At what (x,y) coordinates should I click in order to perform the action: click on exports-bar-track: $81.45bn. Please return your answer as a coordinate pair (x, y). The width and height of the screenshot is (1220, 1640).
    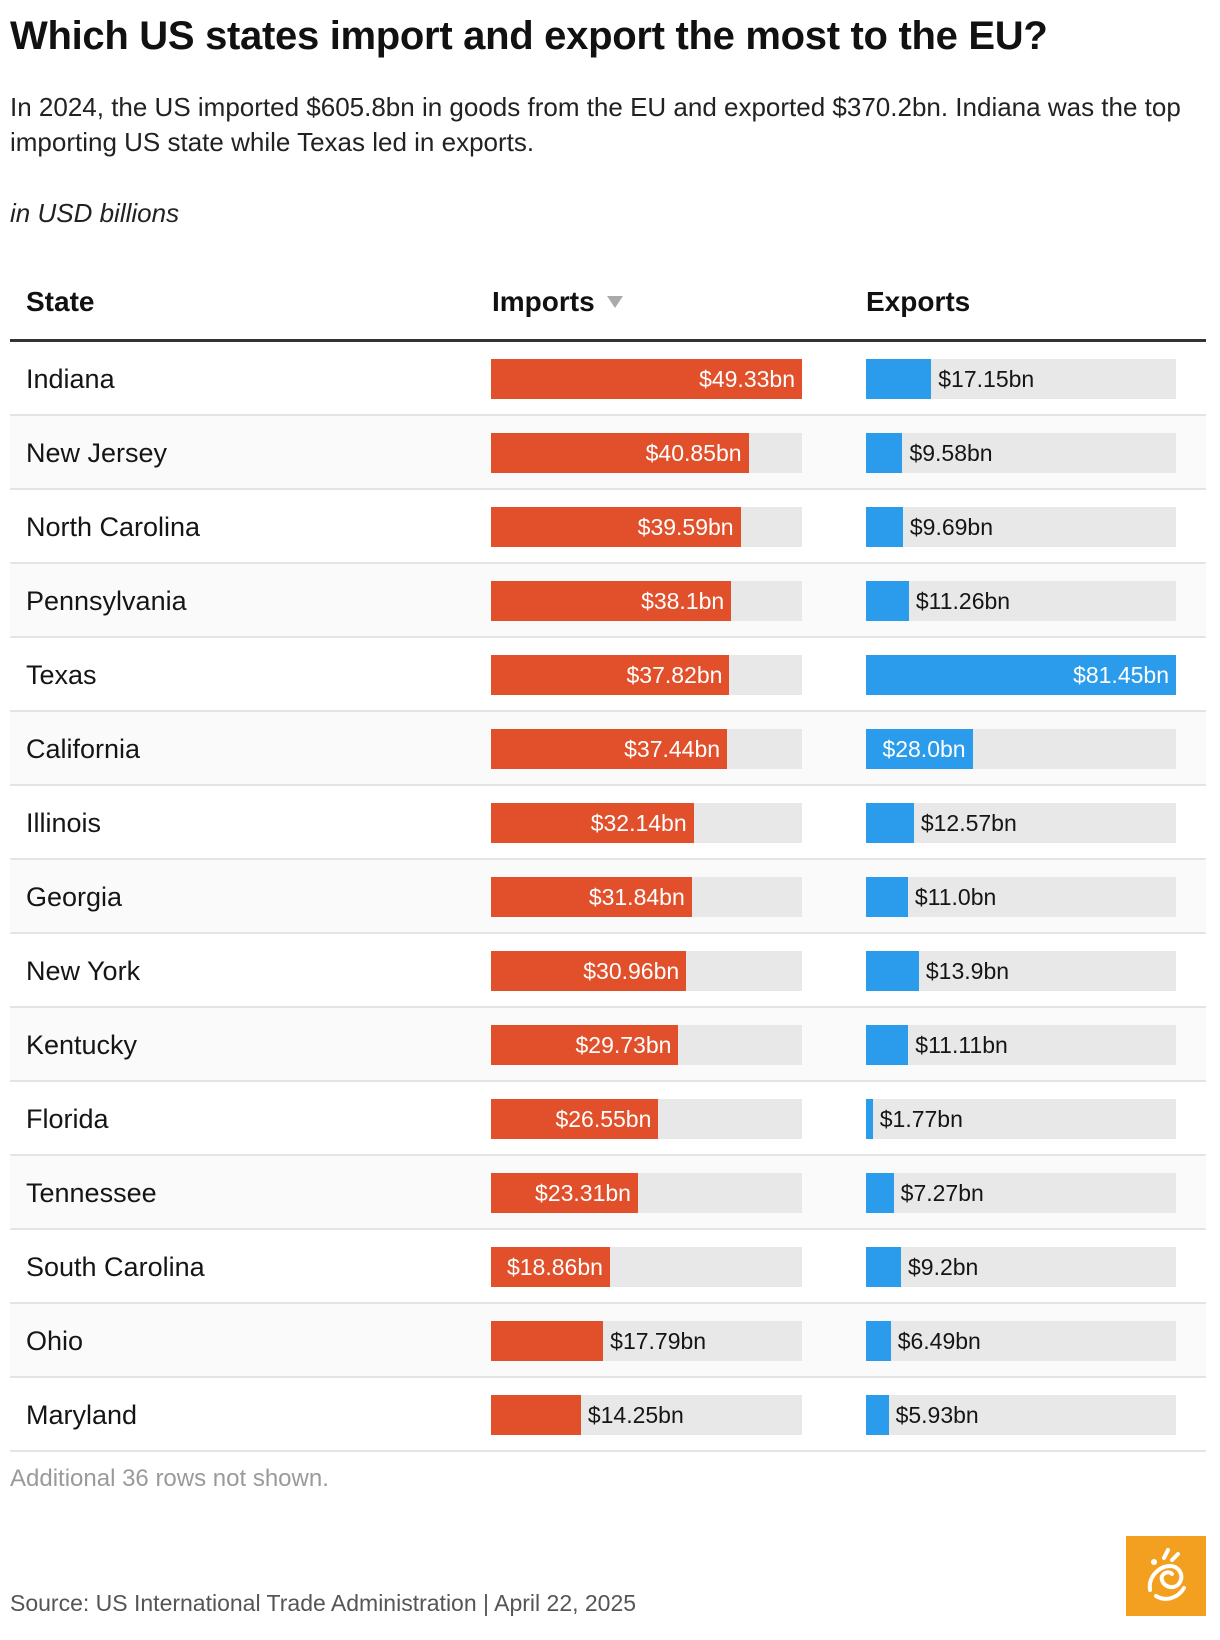
    Looking at the image, I should click on (1021, 675).